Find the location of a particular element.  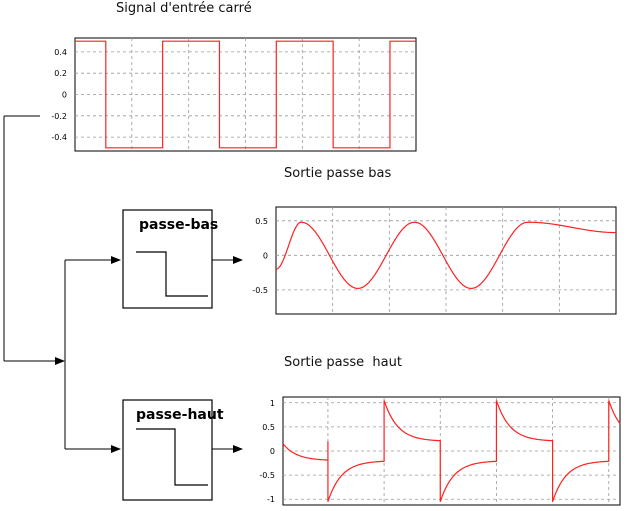

highpass-block-box is located at coordinates (167, 450).